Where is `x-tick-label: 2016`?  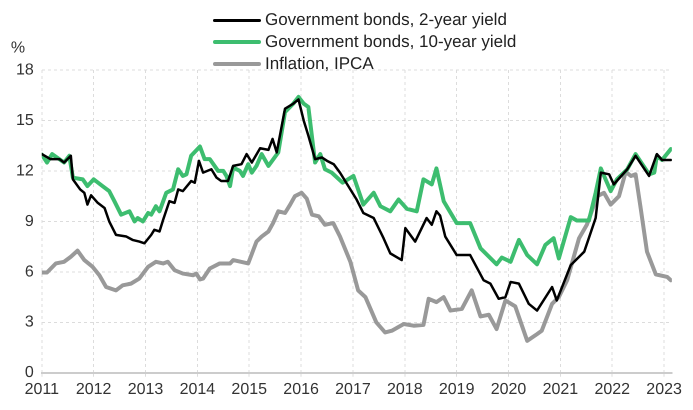 x-tick-label: 2016 is located at coordinates (301, 389).